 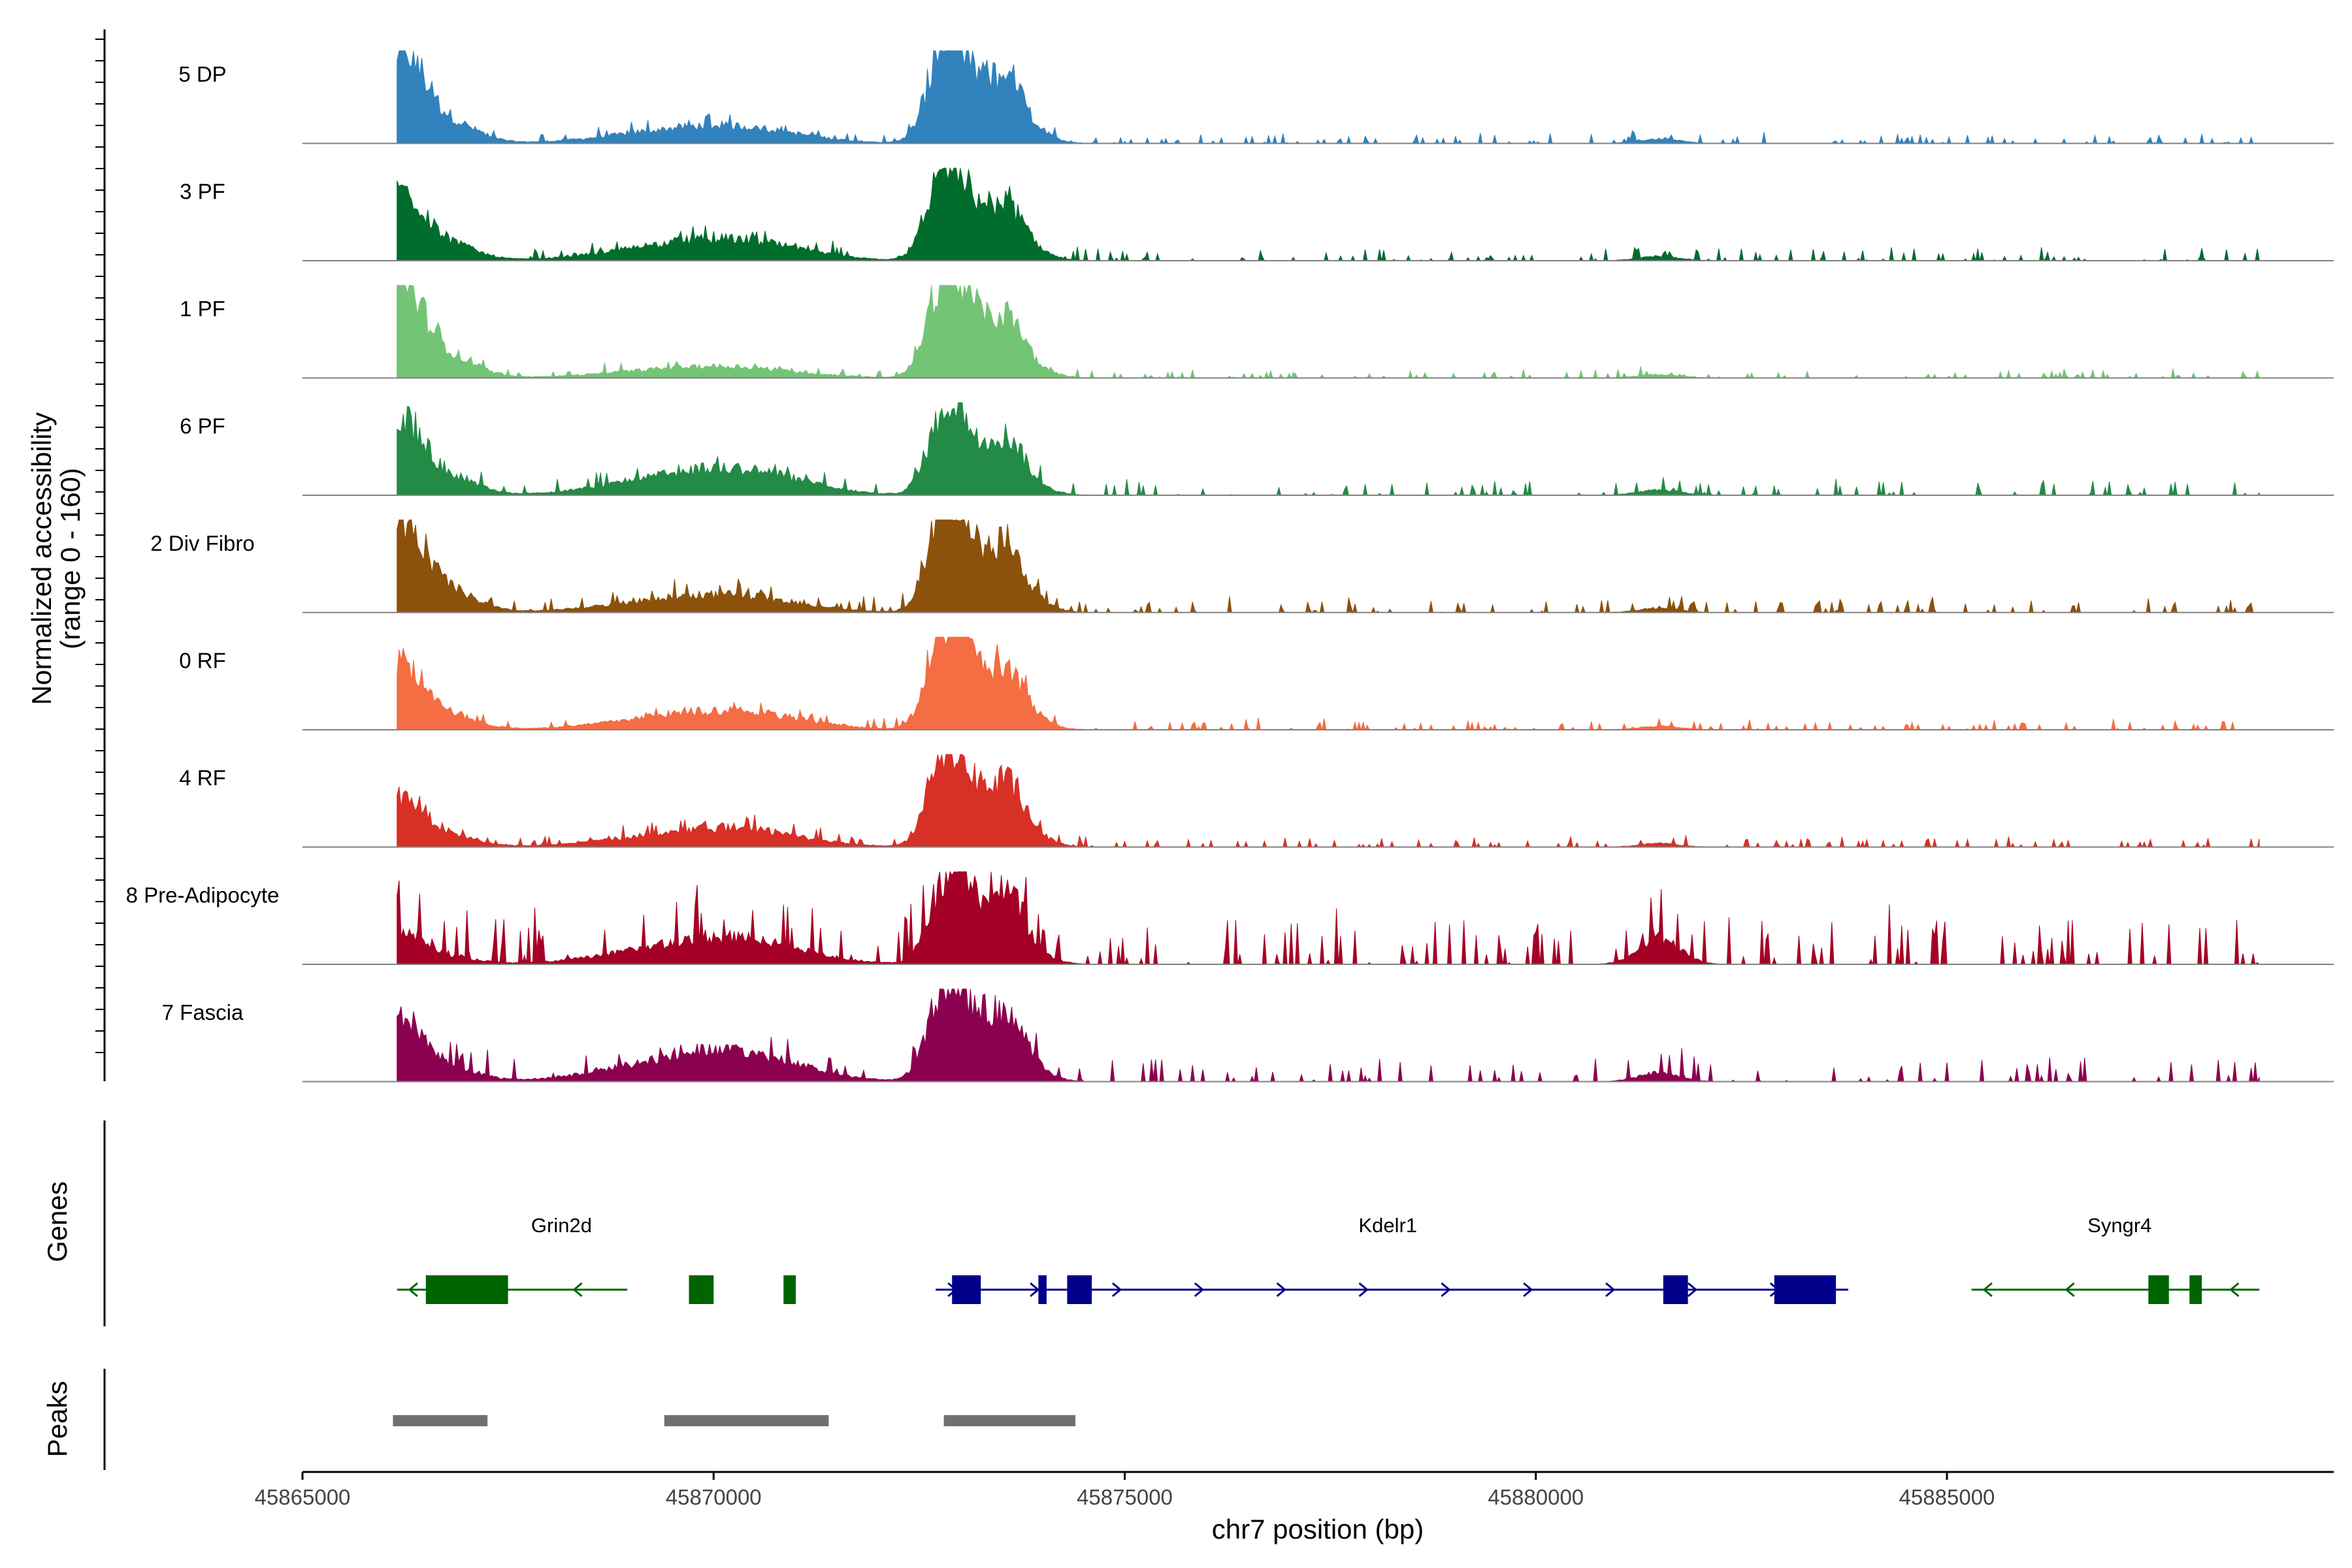 I want to click on track-7: 4 RF, so click(x=1256, y=801).